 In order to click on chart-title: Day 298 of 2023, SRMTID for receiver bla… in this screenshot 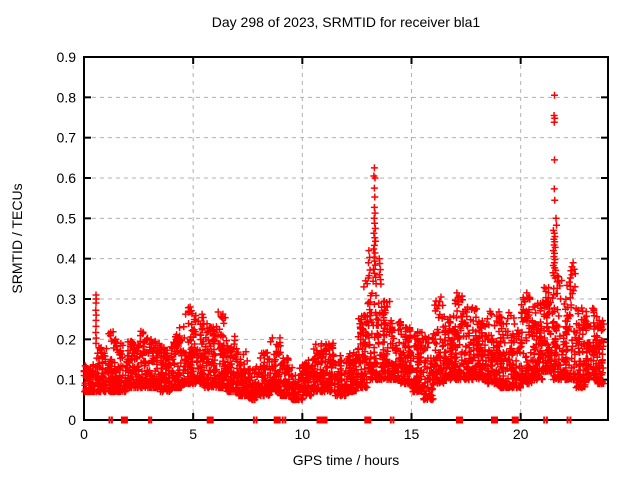, I will do `click(346, 22)`.